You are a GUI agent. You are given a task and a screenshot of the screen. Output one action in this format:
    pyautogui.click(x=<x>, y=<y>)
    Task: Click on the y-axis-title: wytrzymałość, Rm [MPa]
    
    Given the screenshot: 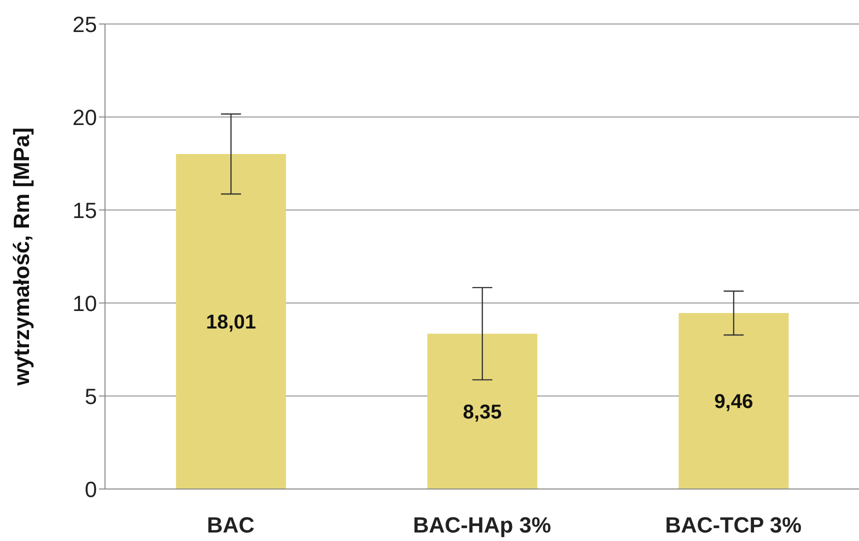 What is the action you would take?
    pyautogui.click(x=21, y=257)
    